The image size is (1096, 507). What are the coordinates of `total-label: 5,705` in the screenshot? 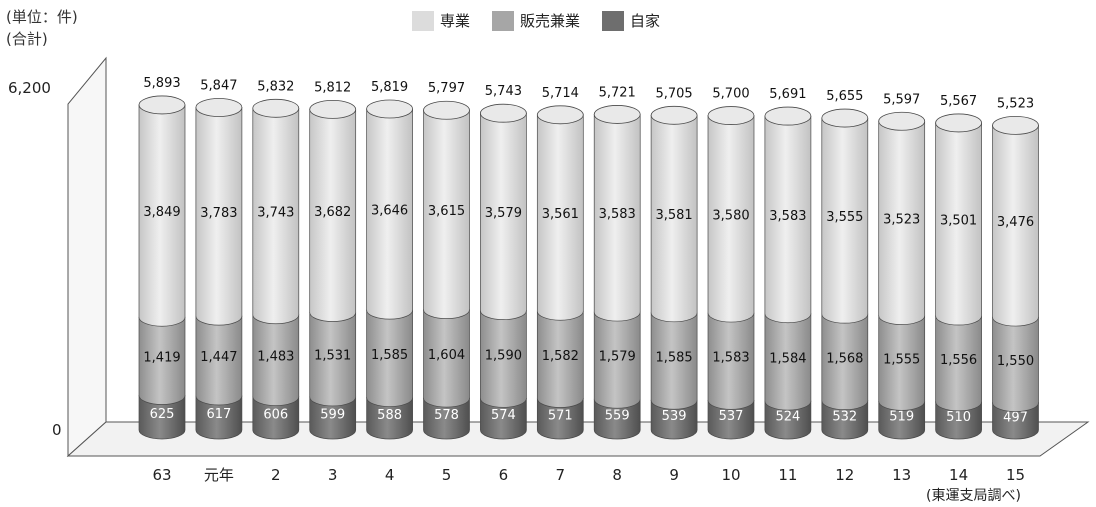 It's located at (673, 93).